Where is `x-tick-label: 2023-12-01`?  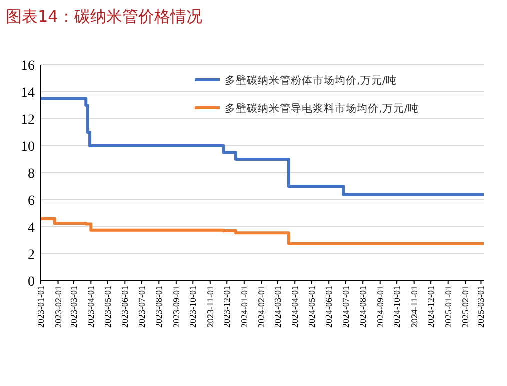
x-tick-label: 2023-12-01 is located at coordinates (227, 307).